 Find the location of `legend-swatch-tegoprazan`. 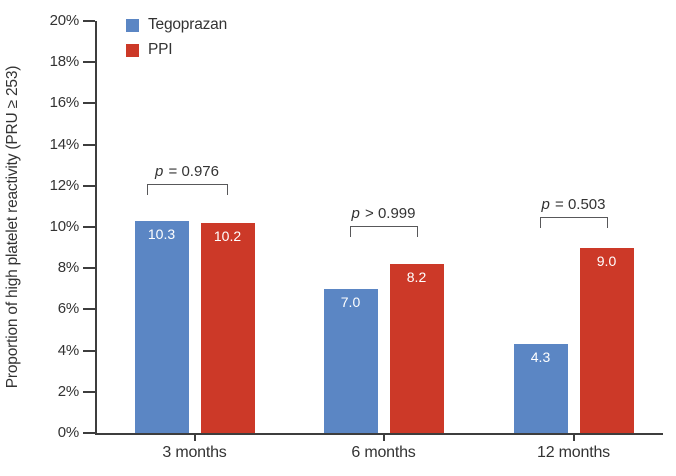

legend-swatch-tegoprazan is located at coordinates (132, 25).